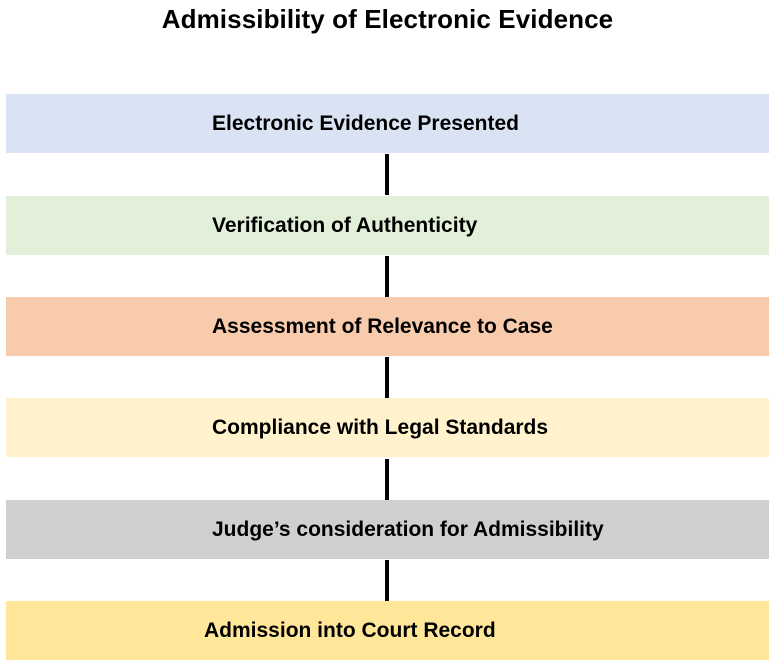 The height and width of the screenshot is (667, 775). I want to click on step-box-evidence-presented: Electronic Evidence Presented, so click(387, 123).